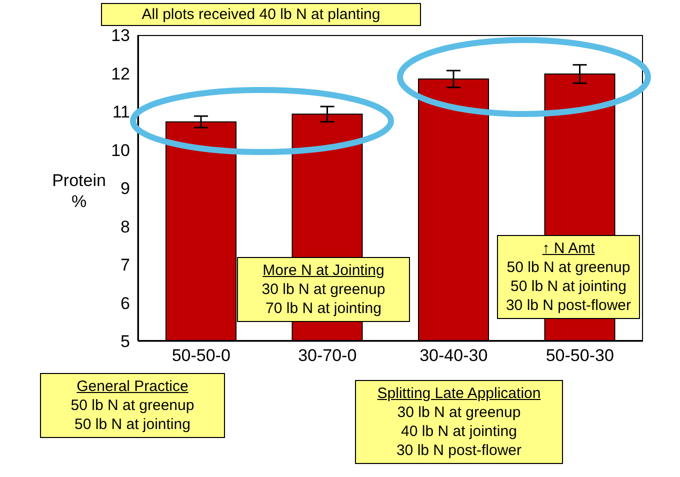 The width and height of the screenshot is (680, 477). Describe the element at coordinates (132, 405) in the screenshot. I see `note-box: General Practice 50 lb N at greenup 50 lb N at jointing` at that location.